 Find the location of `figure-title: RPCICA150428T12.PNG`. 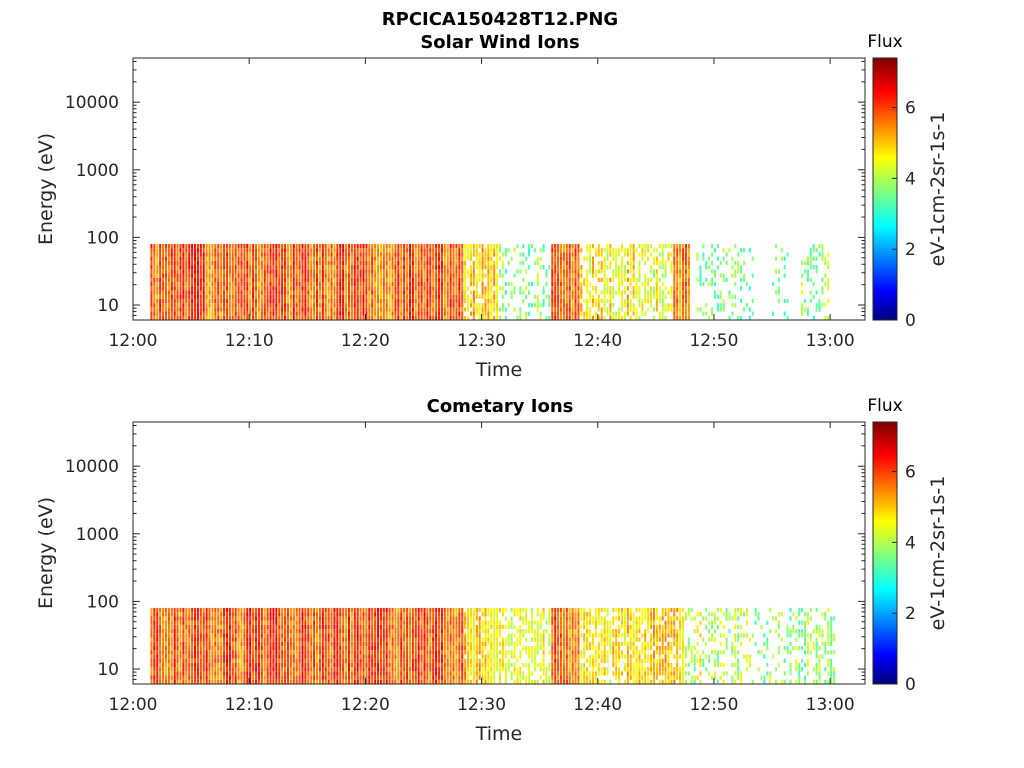

figure-title: RPCICA150428T12.PNG is located at coordinates (500, 19).